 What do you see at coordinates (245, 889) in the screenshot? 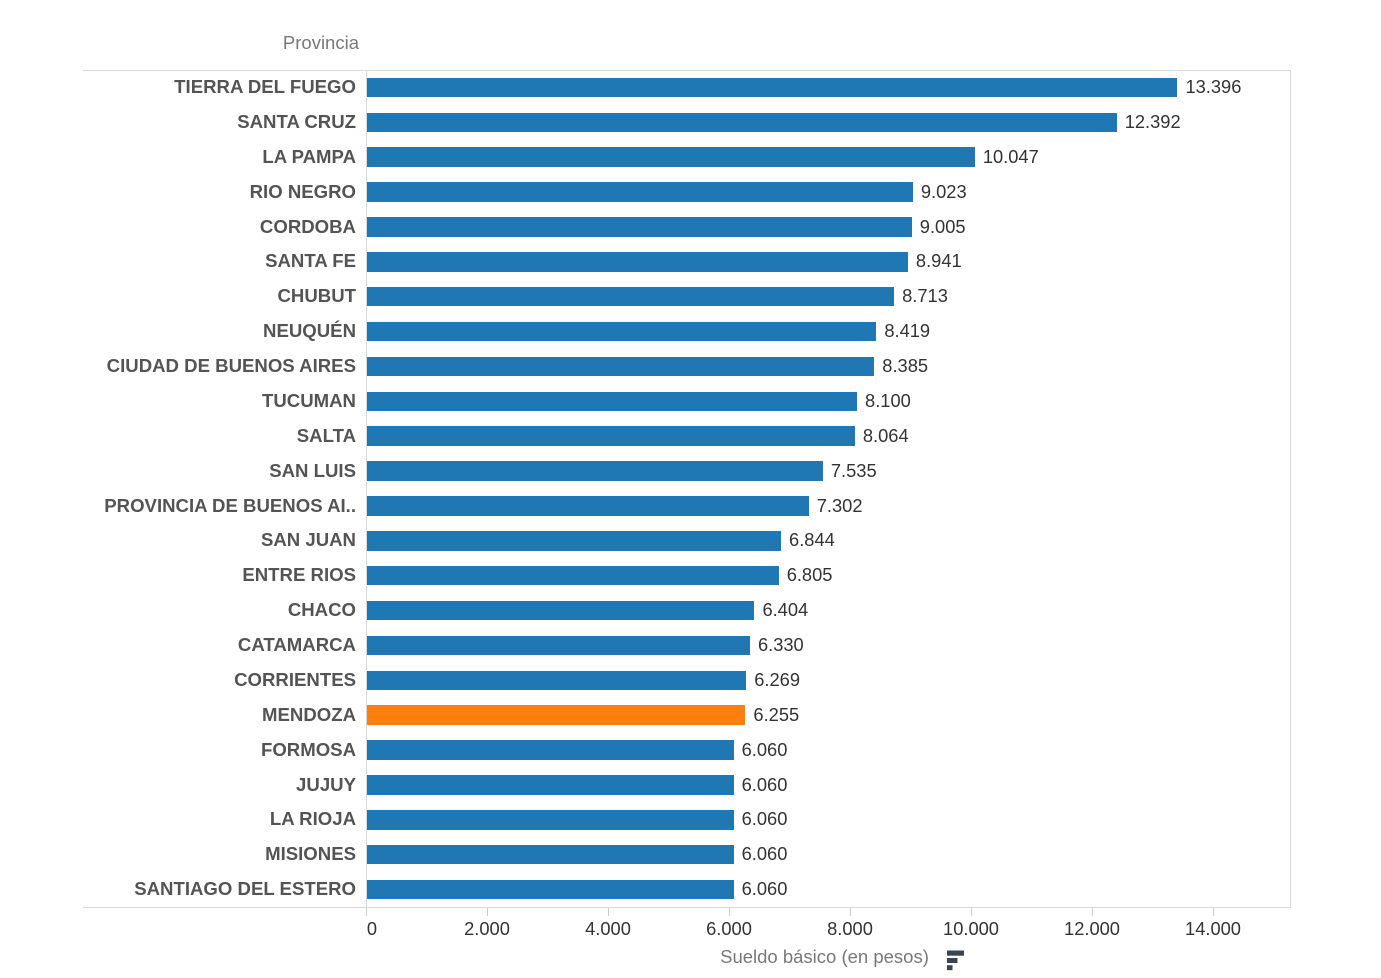
I see `category-label: SANTIAGO DEL ESTERO` at bounding box center [245, 889].